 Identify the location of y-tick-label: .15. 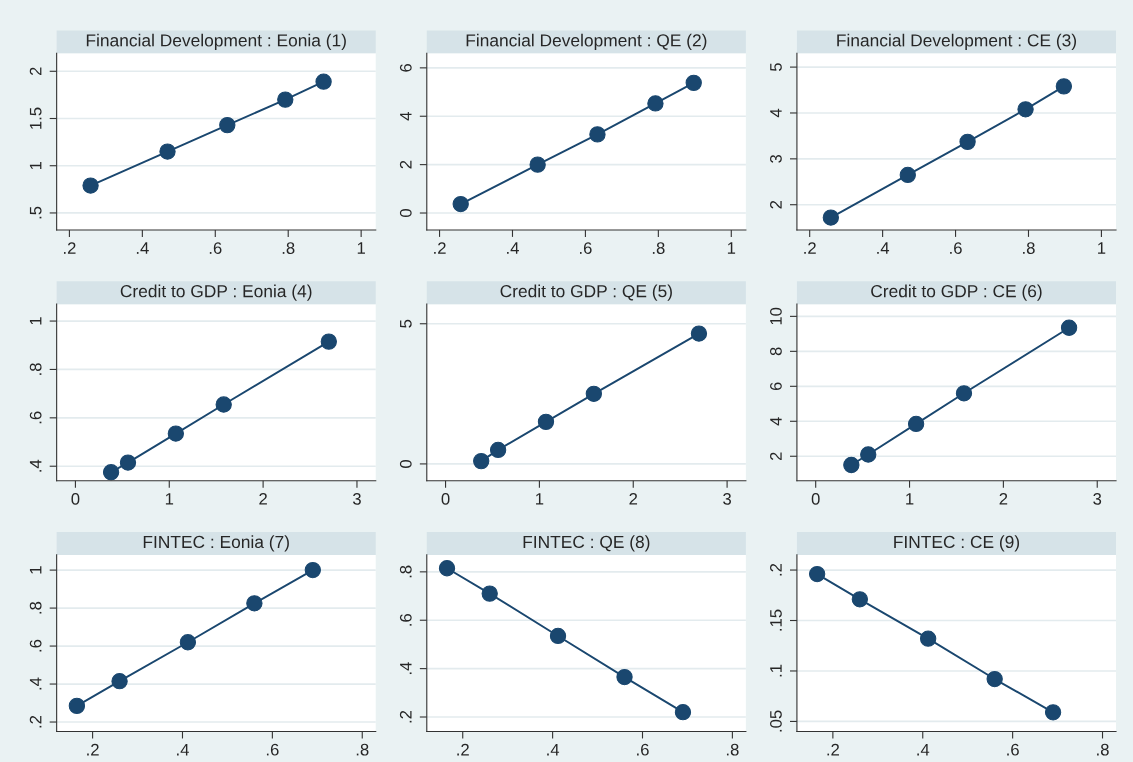
(776, 620).